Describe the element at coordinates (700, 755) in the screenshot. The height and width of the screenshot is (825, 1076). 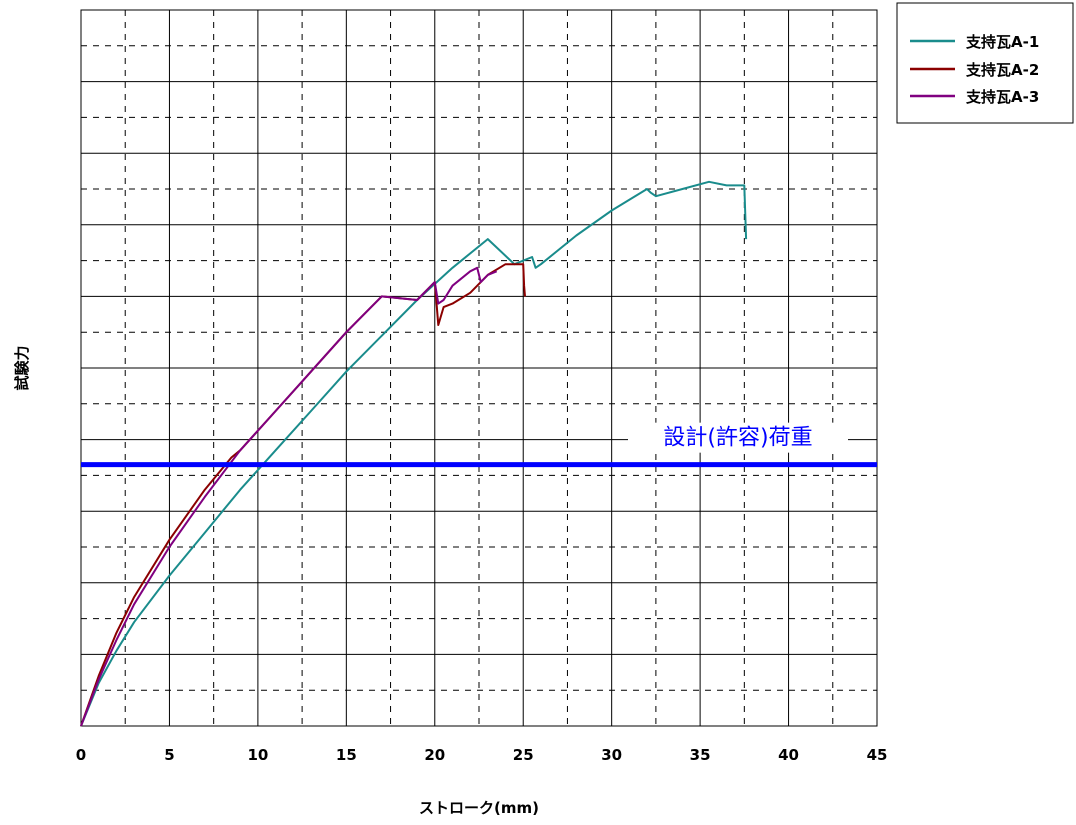
I see `x-tick-label: 35` at that location.